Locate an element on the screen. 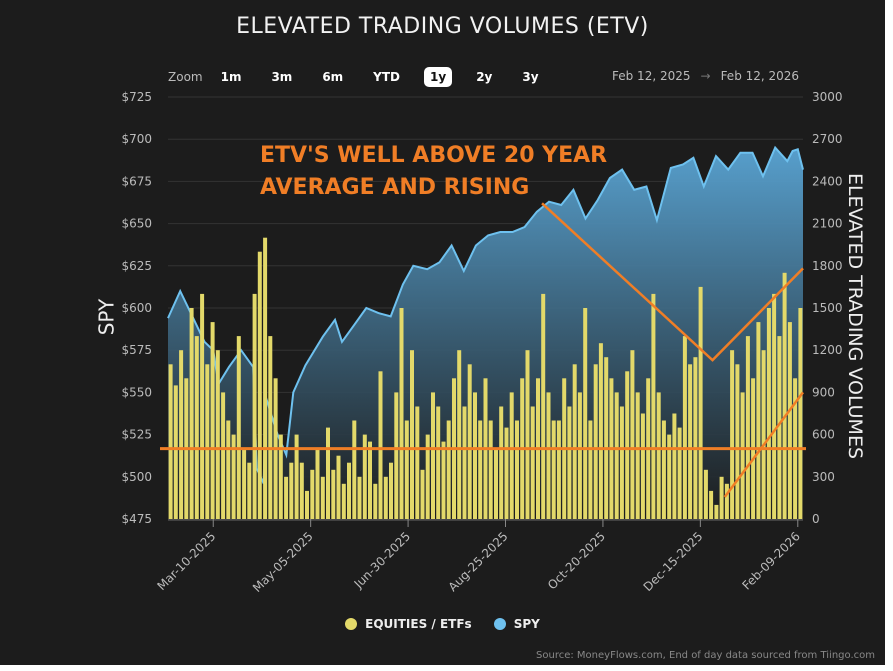 The width and height of the screenshot is (893, 671). zoom-6m-button: 6m is located at coordinates (333, 77).